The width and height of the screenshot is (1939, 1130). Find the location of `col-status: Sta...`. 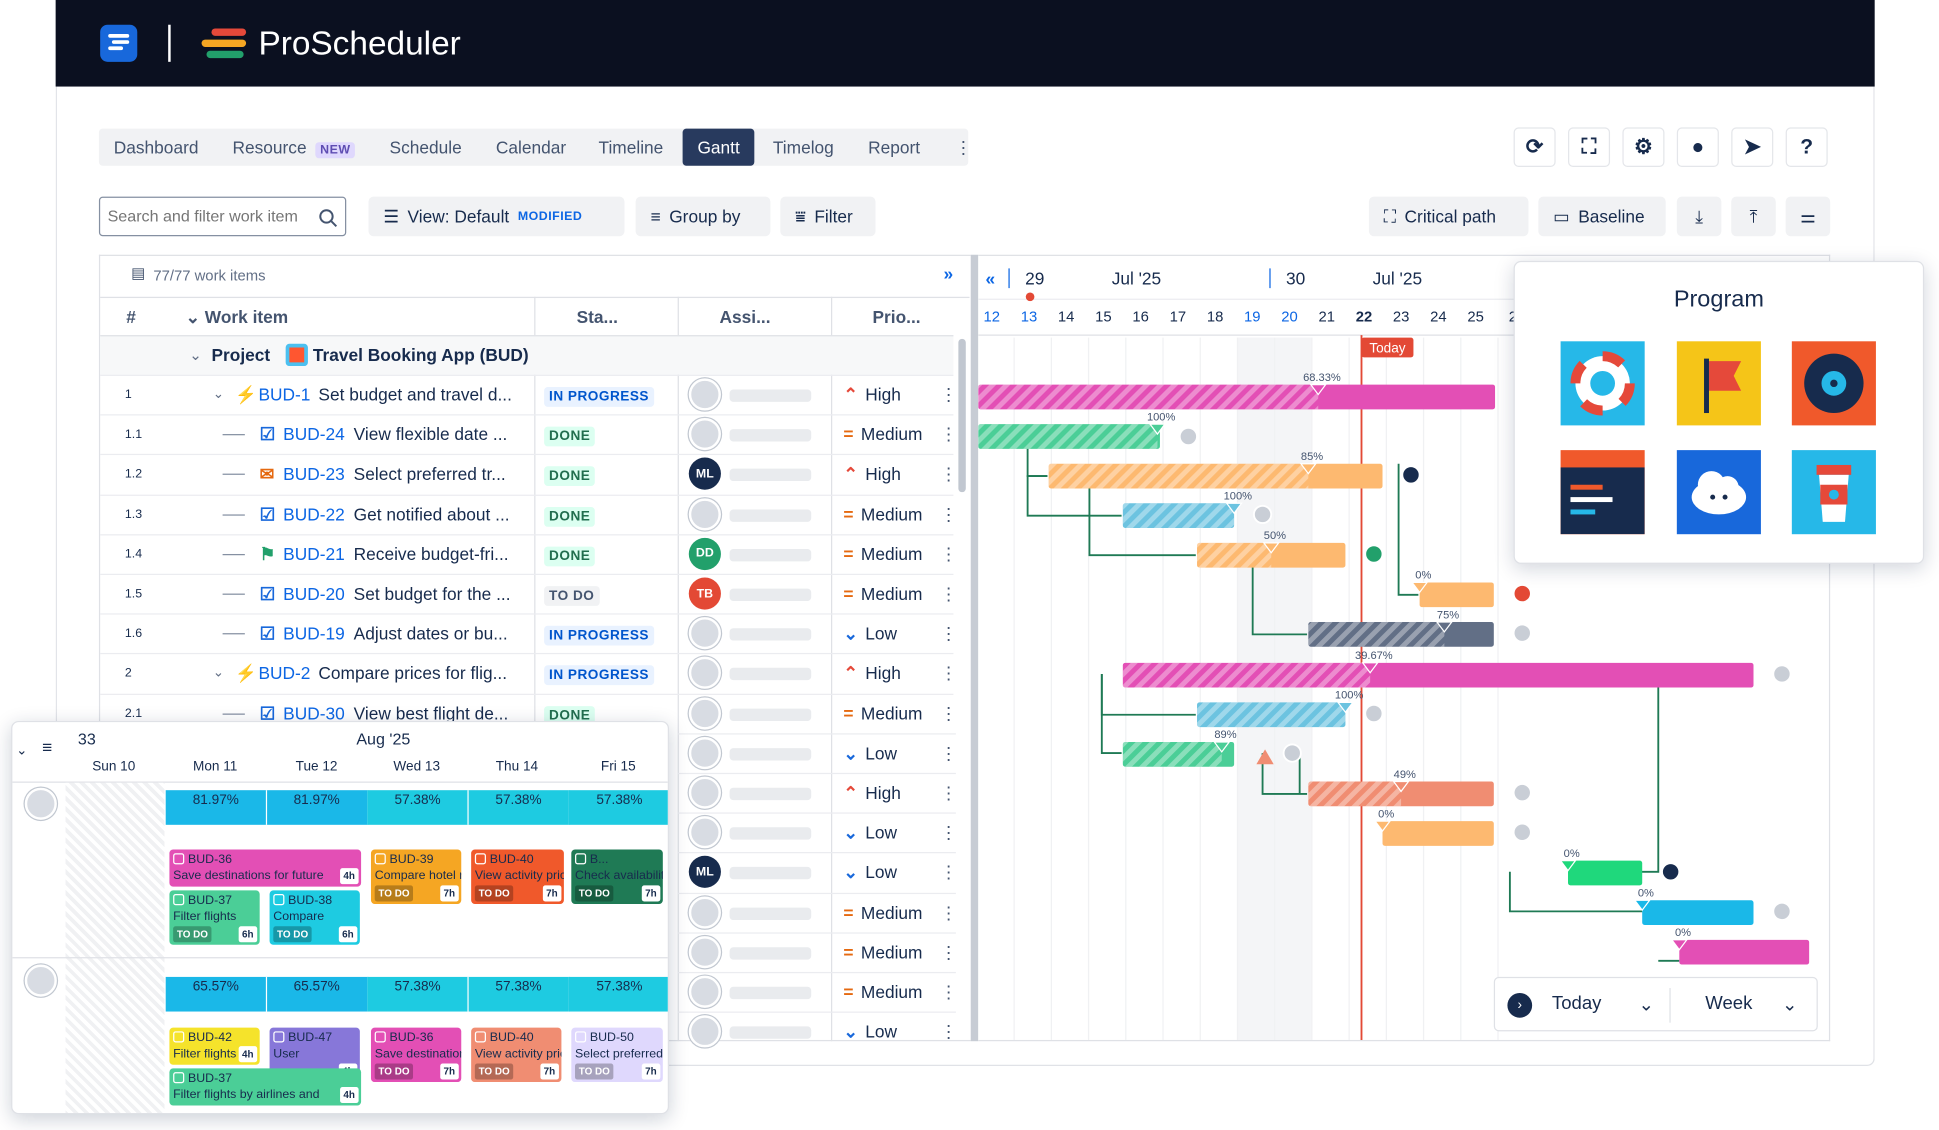

col-status: Sta... is located at coordinates (597, 316).